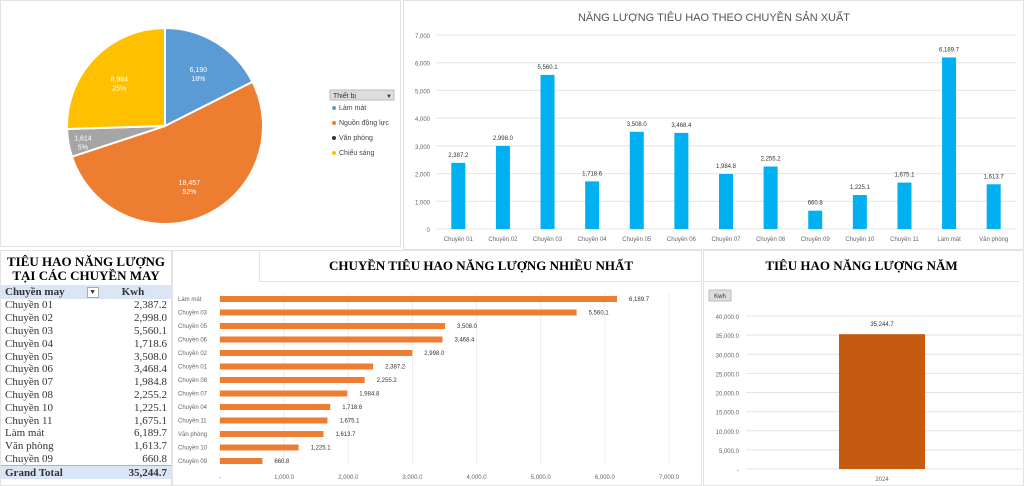 Image resolution: width=1024 pixels, height=486 pixels. I want to click on grand-total-row: Grand Total 35,244.7, so click(86, 472).